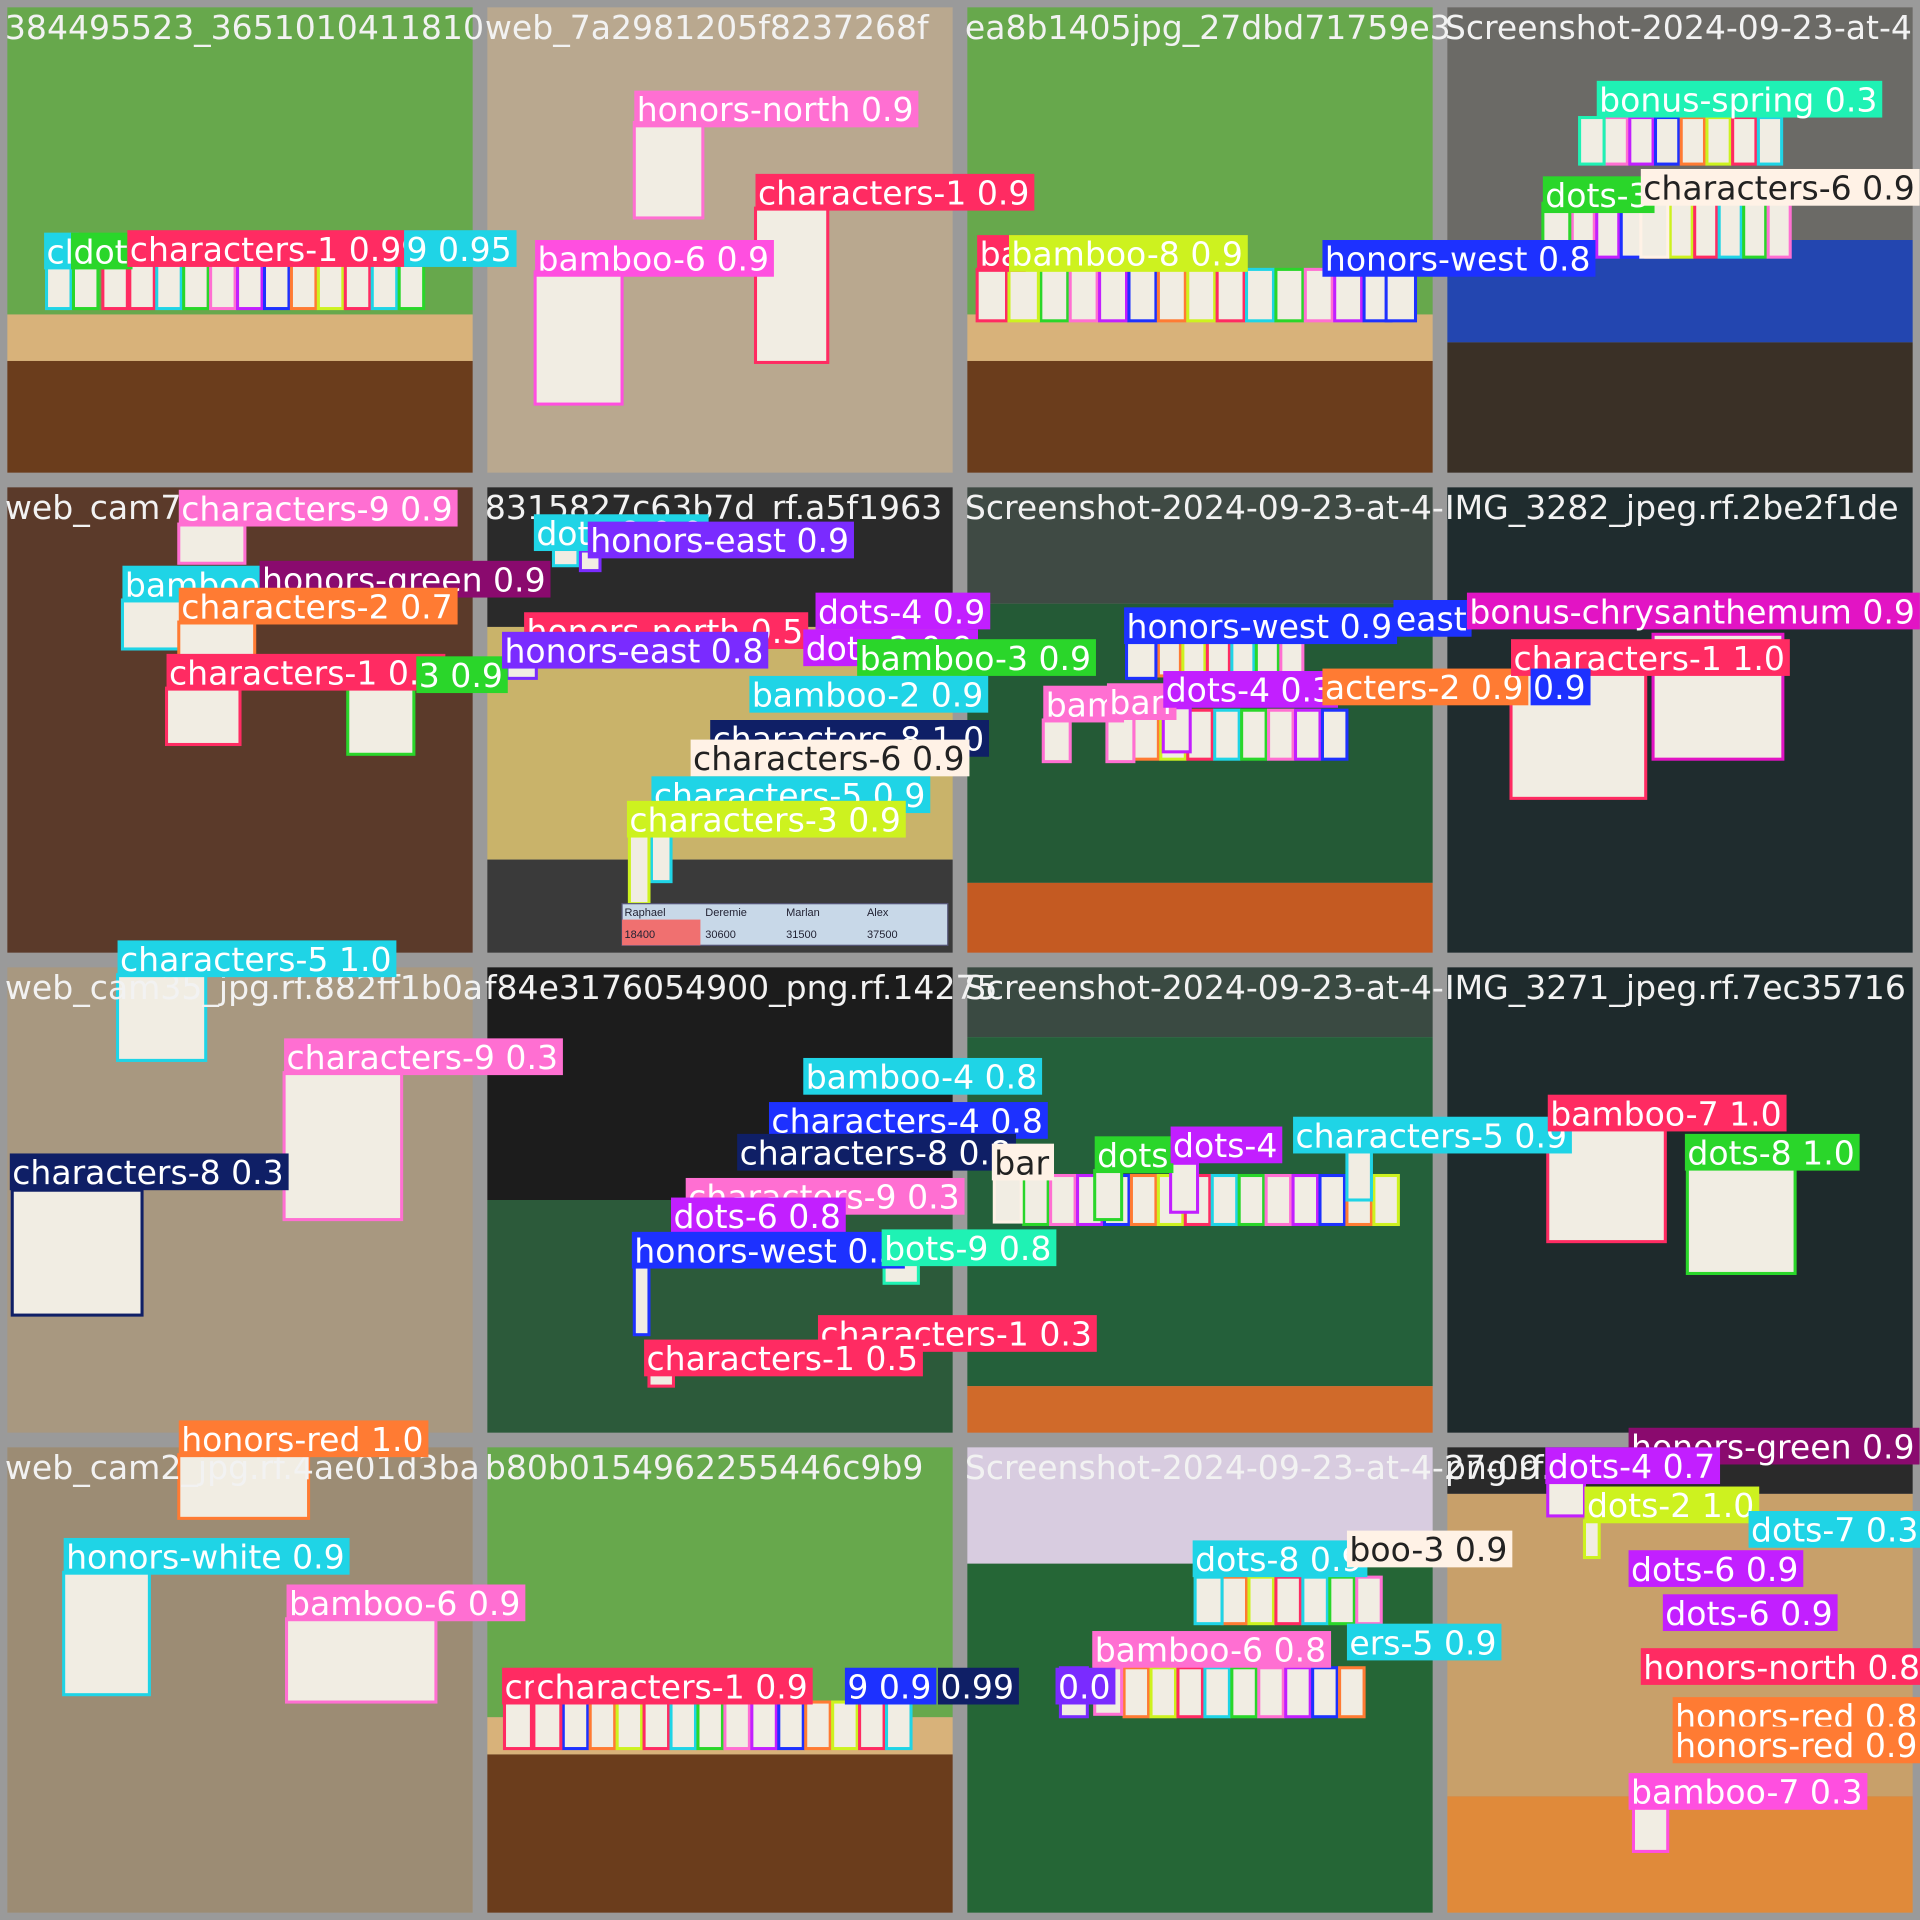  I want to click on detection-label: boo-3 0.9, so click(1429, 1549).